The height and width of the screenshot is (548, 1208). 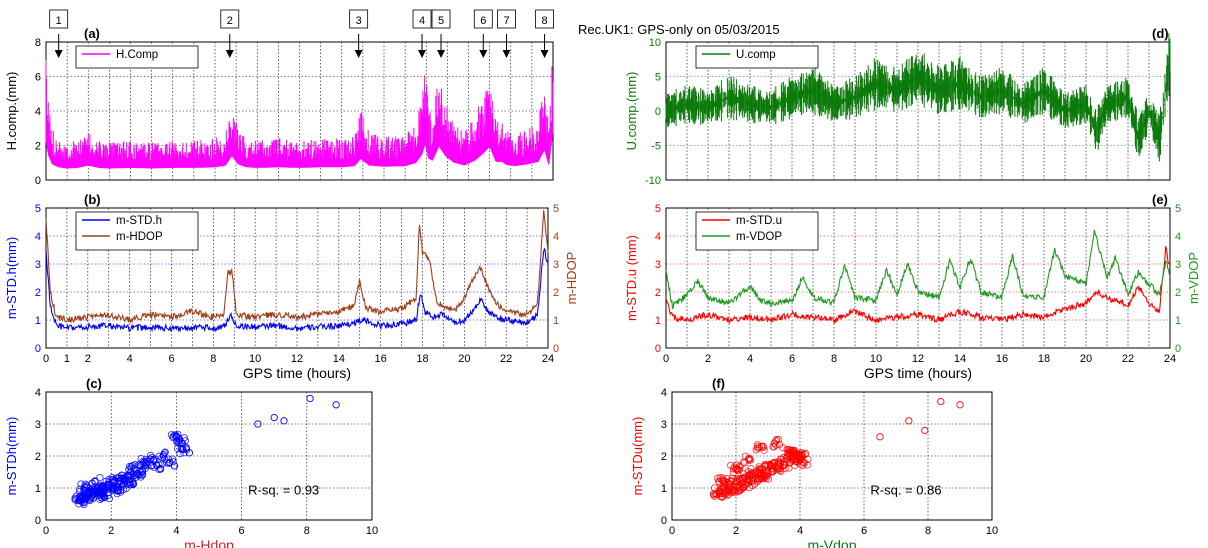 What do you see at coordinates (718, 383) in the screenshot?
I see `panel-label: (f)` at bounding box center [718, 383].